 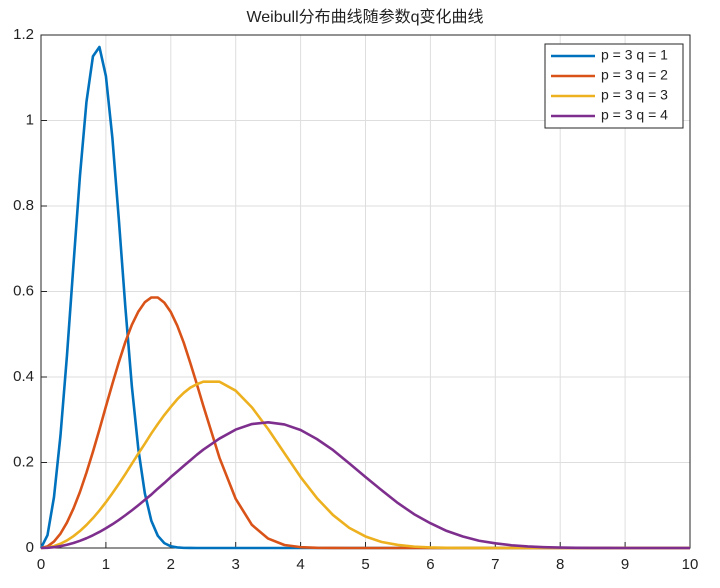 What do you see at coordinates (41, 564) in the screenshot?
I see `x-tick-label: 0` at bounding box center [41, 564].